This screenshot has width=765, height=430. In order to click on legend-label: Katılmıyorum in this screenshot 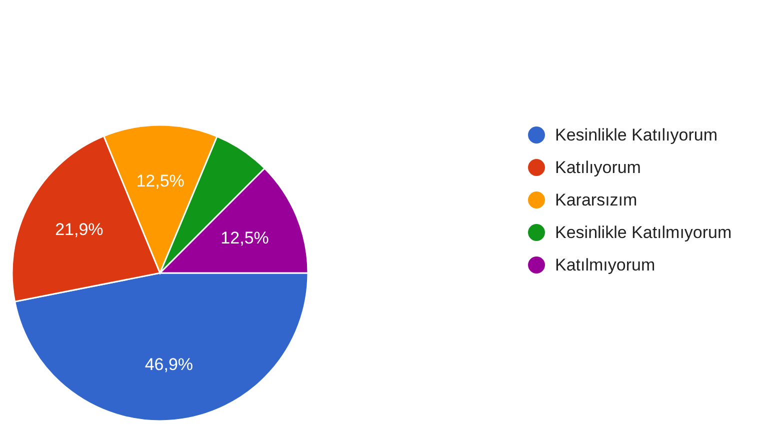, I will do `click(605, 265)`.